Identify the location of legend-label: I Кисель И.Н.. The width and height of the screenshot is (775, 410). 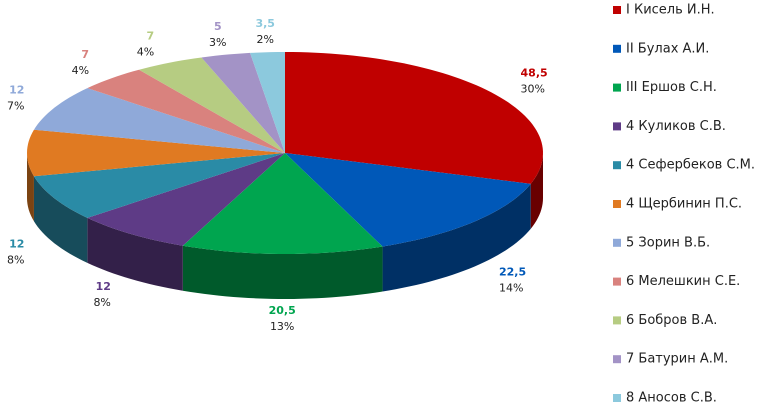
(670, 10).